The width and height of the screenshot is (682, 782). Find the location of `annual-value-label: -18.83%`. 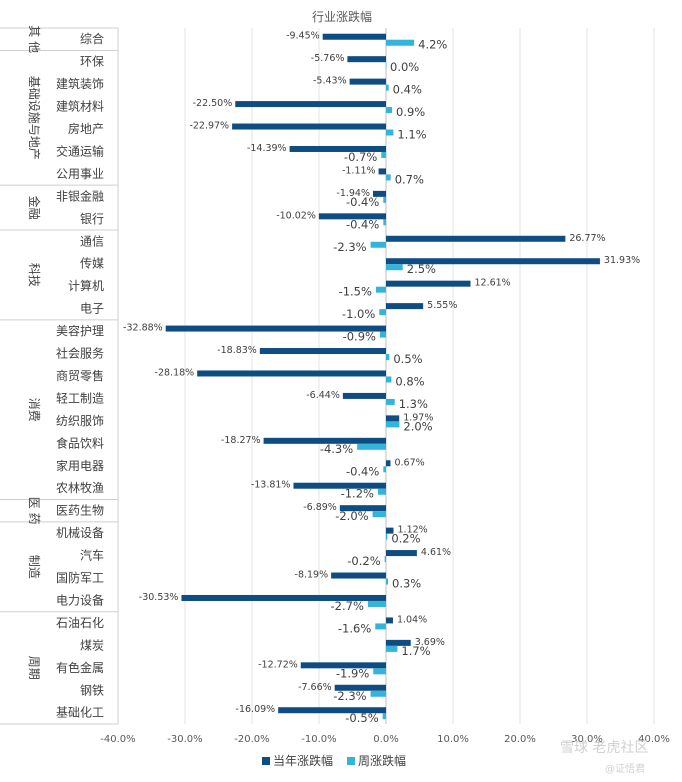

annual-value-label: -18.83% is located at coordinates (237, 350).